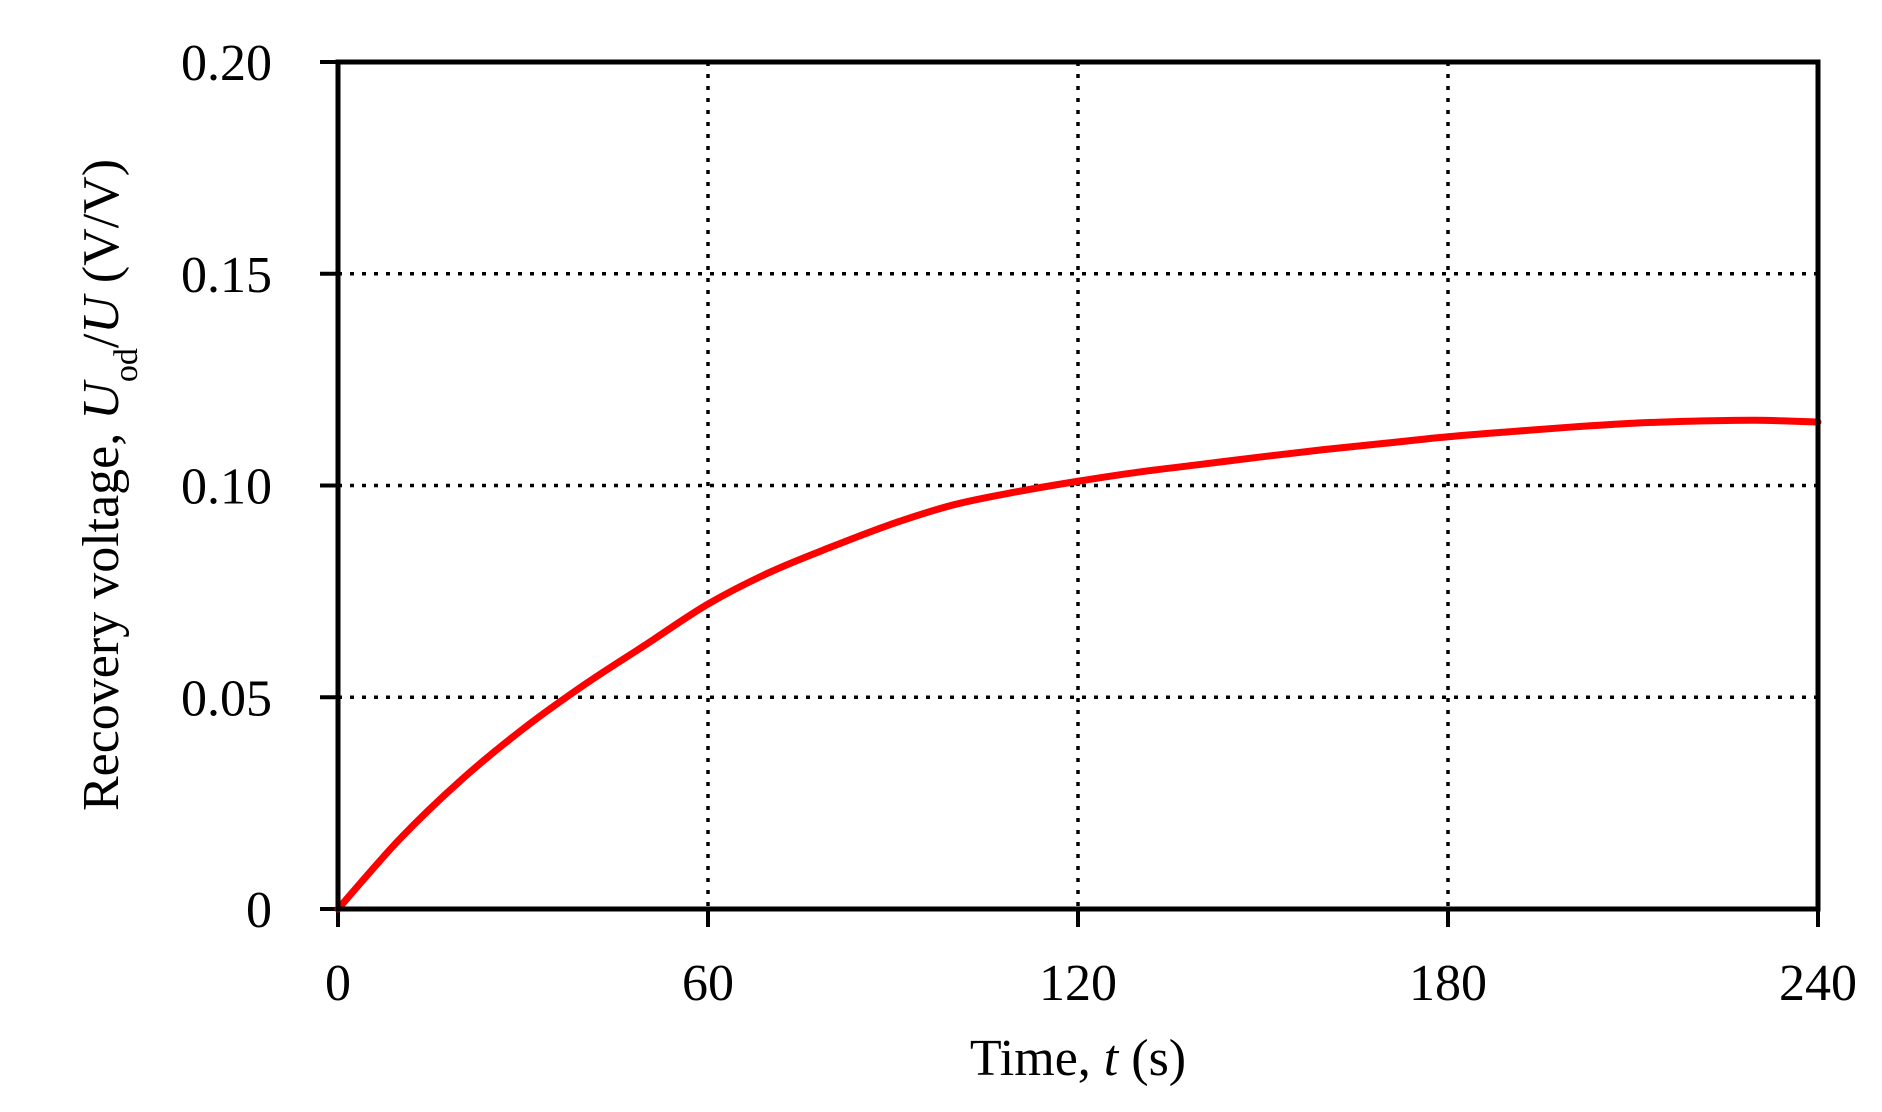  I want to click on y-tick-label: 0.20, so click(226, 63).